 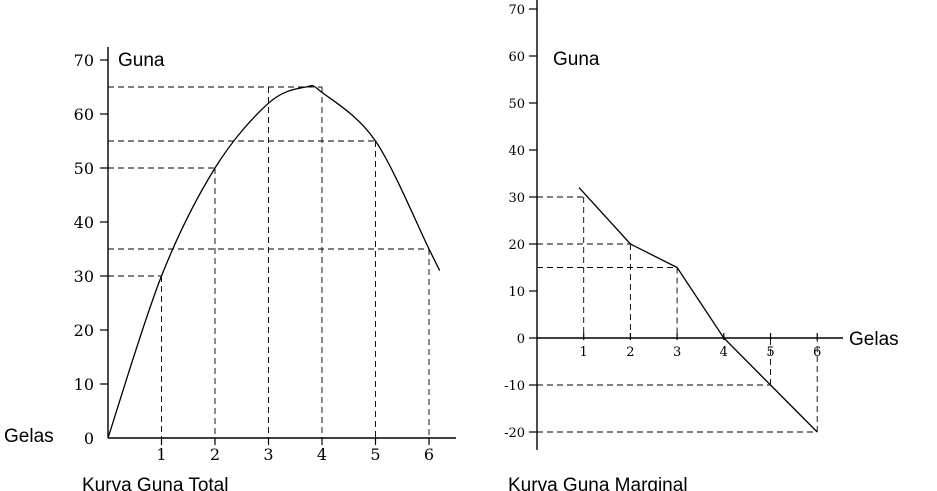 I want to click on y-tick-label: -10, so click(x=514, y=386).